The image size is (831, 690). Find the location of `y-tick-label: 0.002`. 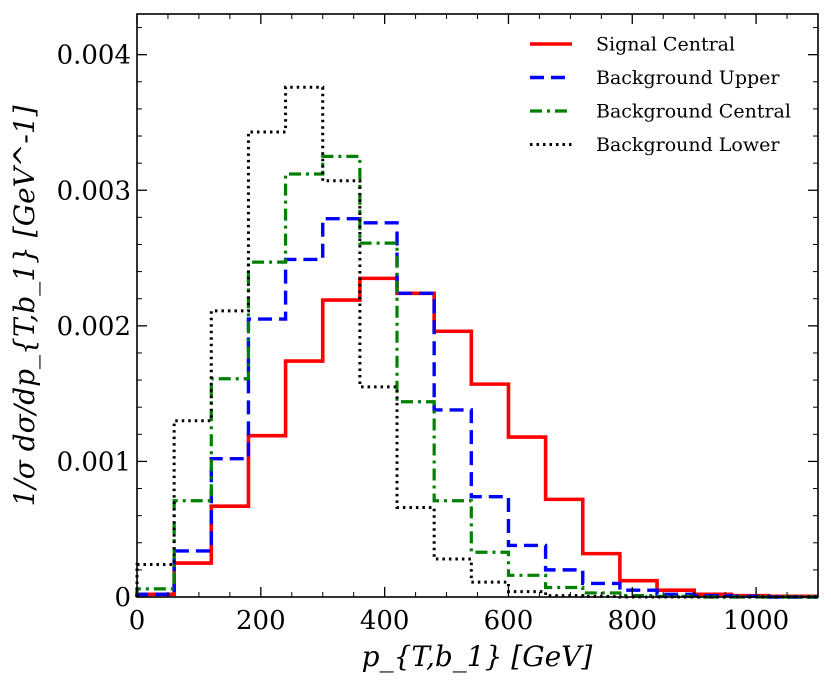

y-tick-label: 0.002 is located at coordinates (94, 327).